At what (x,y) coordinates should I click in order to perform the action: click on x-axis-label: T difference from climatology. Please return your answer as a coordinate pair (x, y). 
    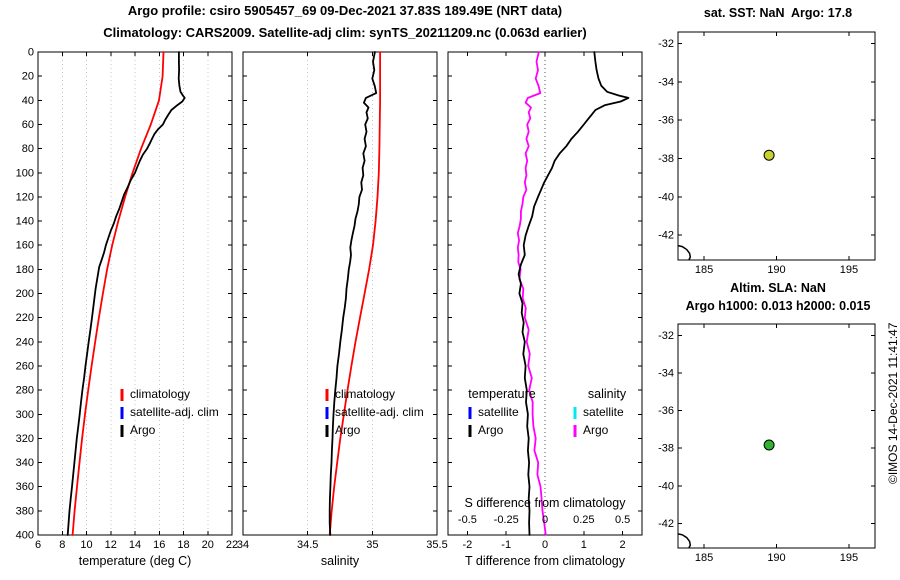
    Looking at the image, I should click on (545, 561).